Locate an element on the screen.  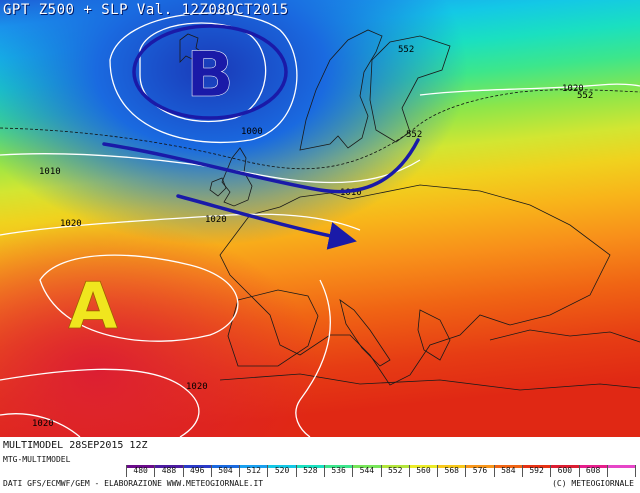
map-title: GPT Z500 + SLP Val. 12Z08OCT2015 is located at coordinates (146, 10).